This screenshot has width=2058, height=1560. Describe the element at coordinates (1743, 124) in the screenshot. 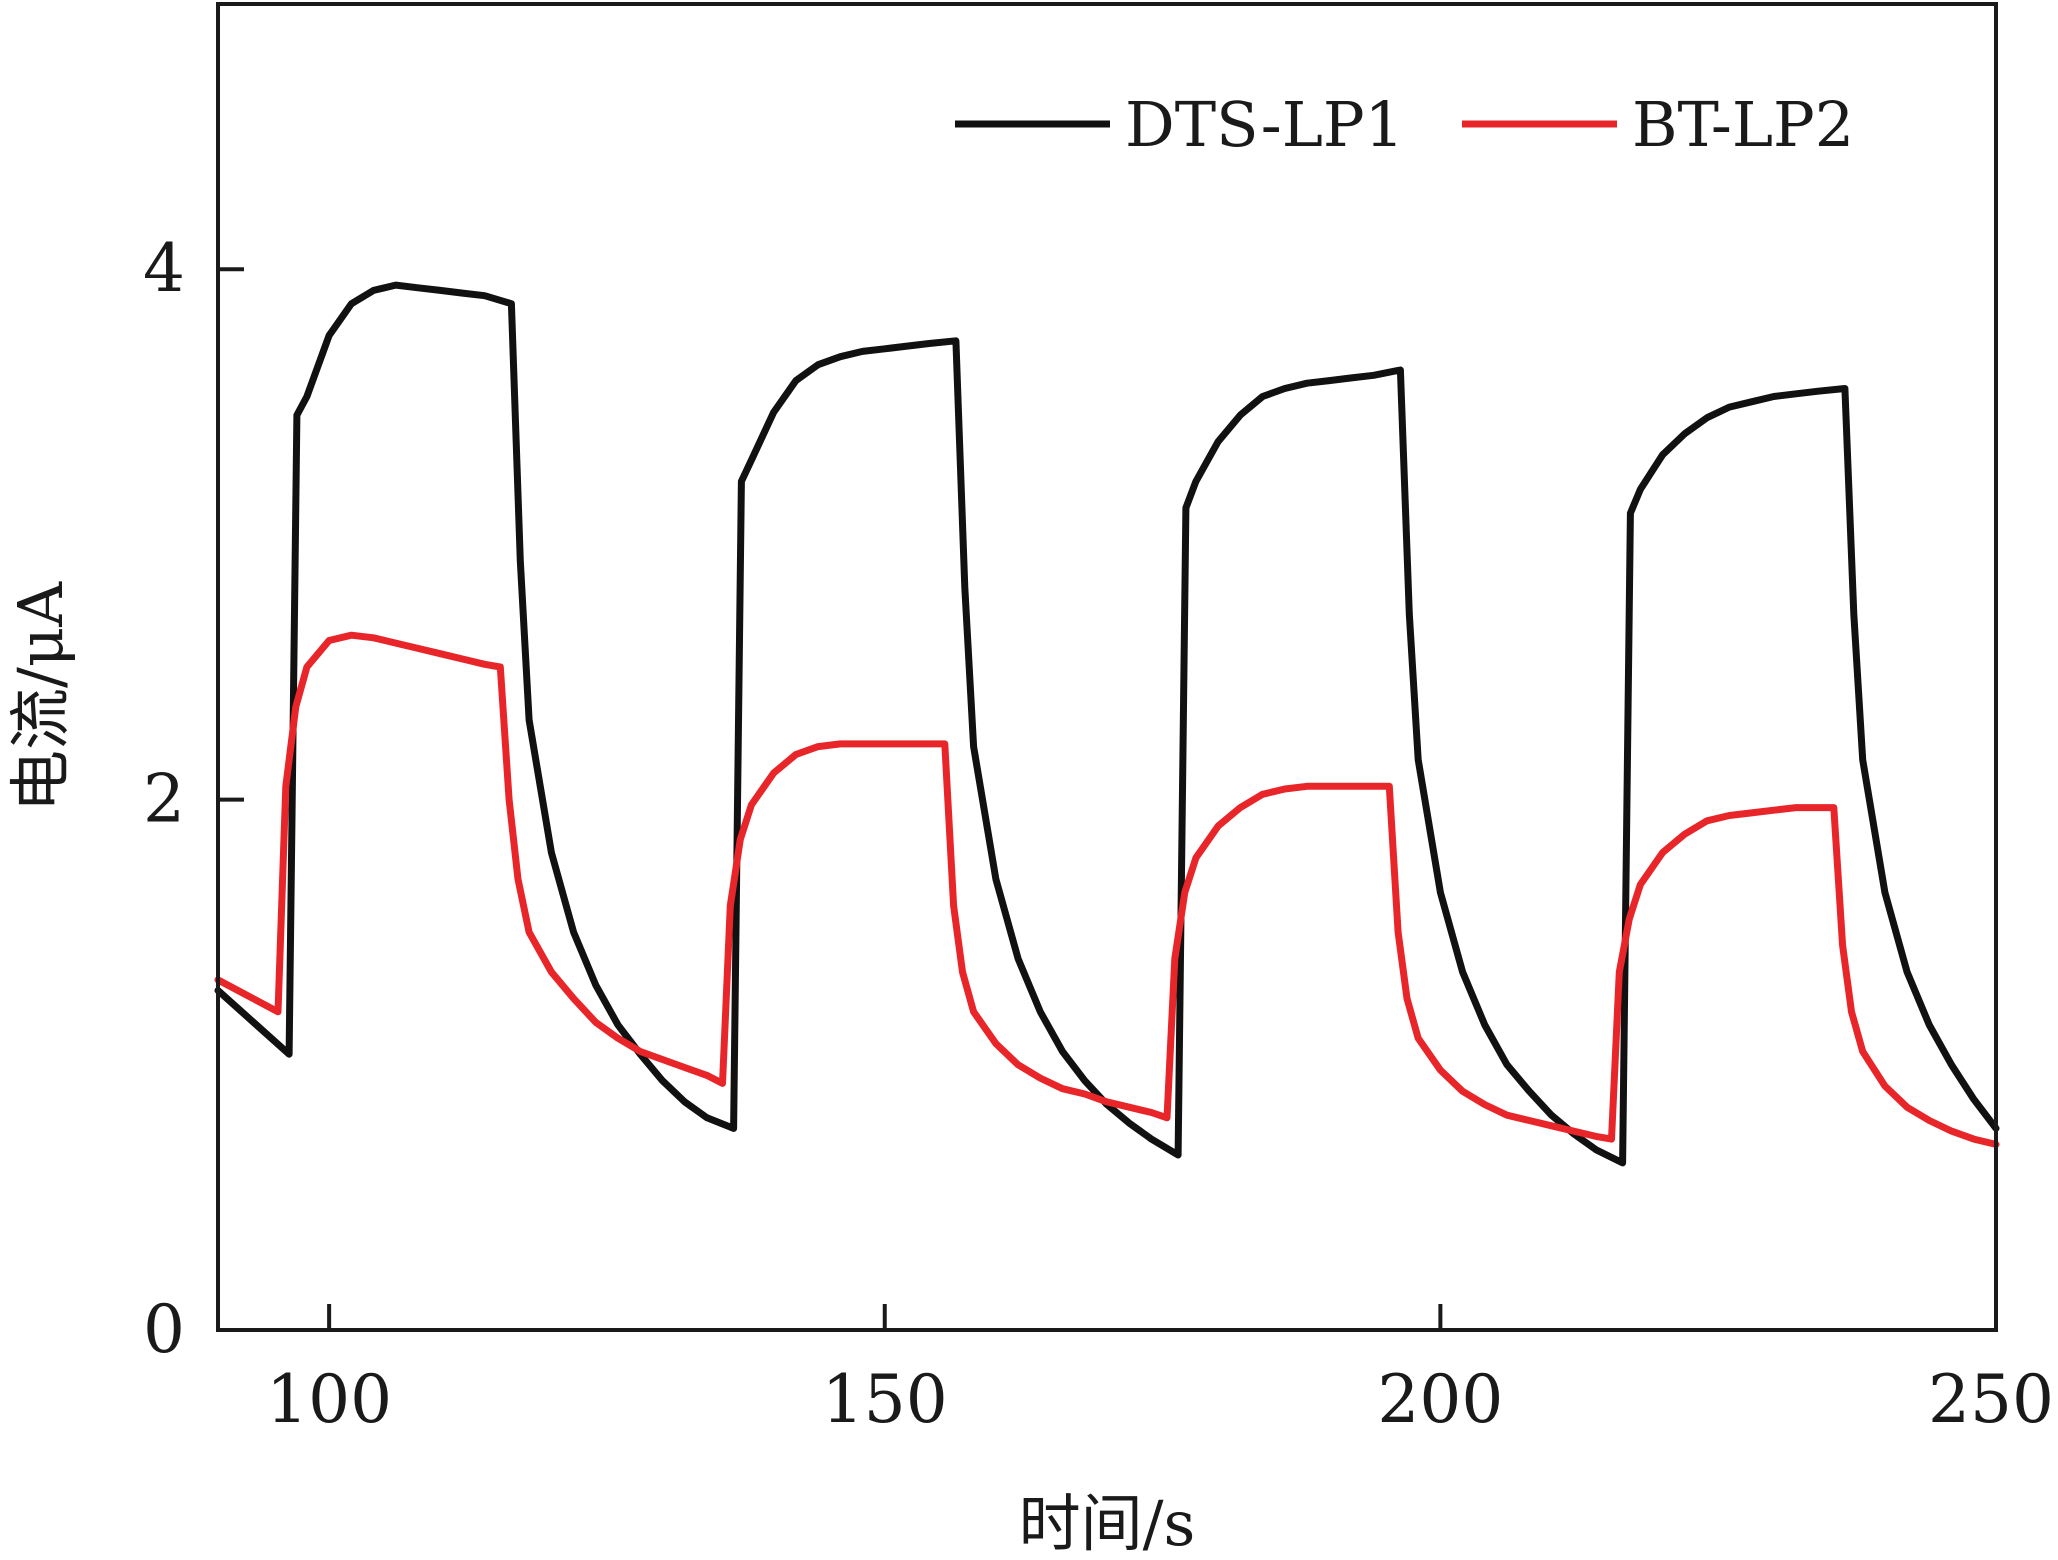

I see `legend-label-bt-lp2: BT-LP2` at that location.